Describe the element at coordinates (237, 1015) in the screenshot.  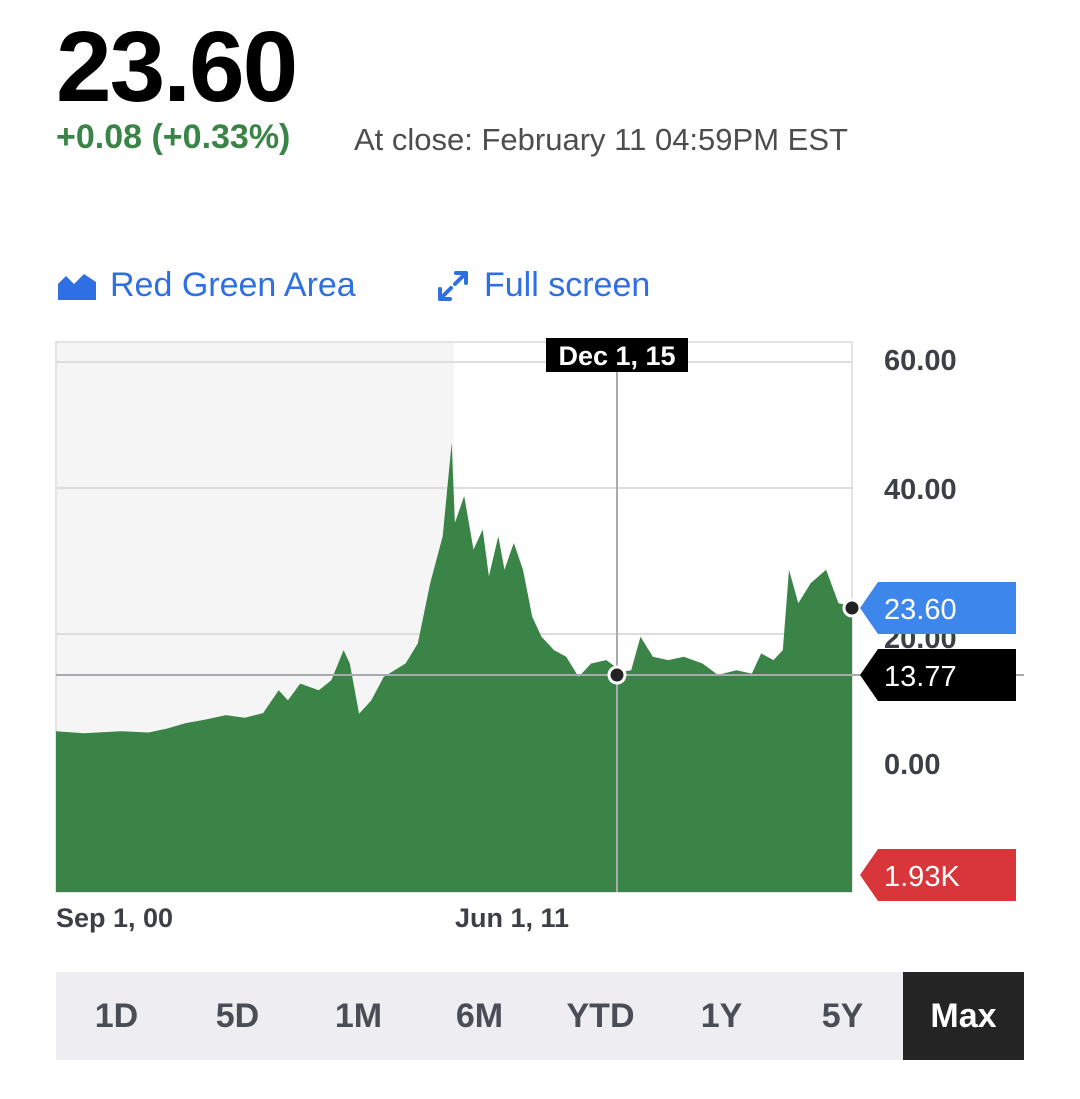
I see `range-tab-5d: 5D` at that location.